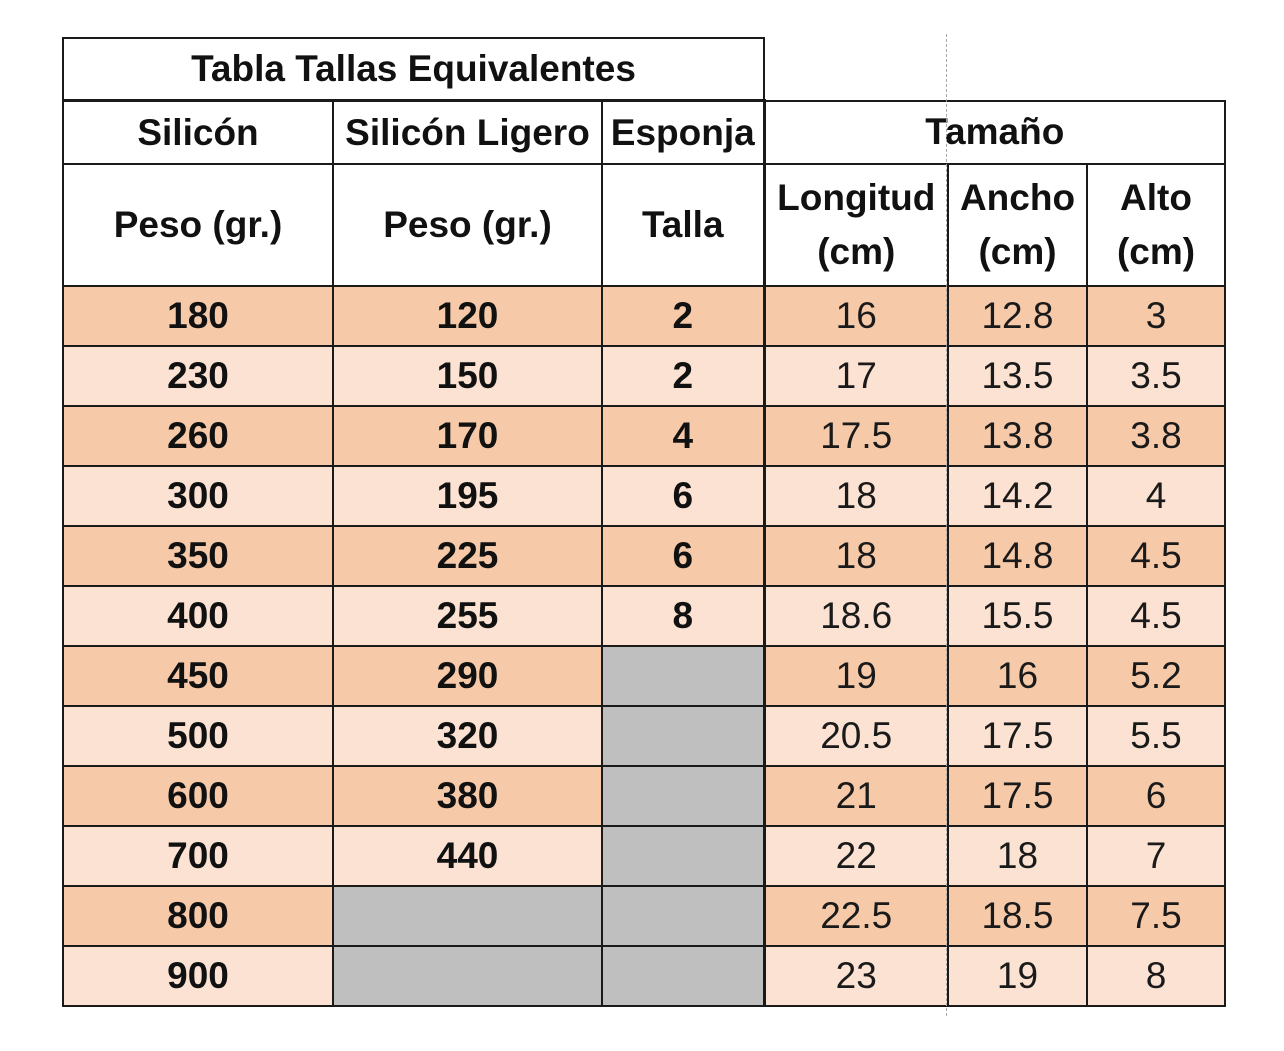 The image size is (1284, 1051). Describe the element at coordinates (1156, 496) in the screenshot. I see `cell-alto: 4` at that location.